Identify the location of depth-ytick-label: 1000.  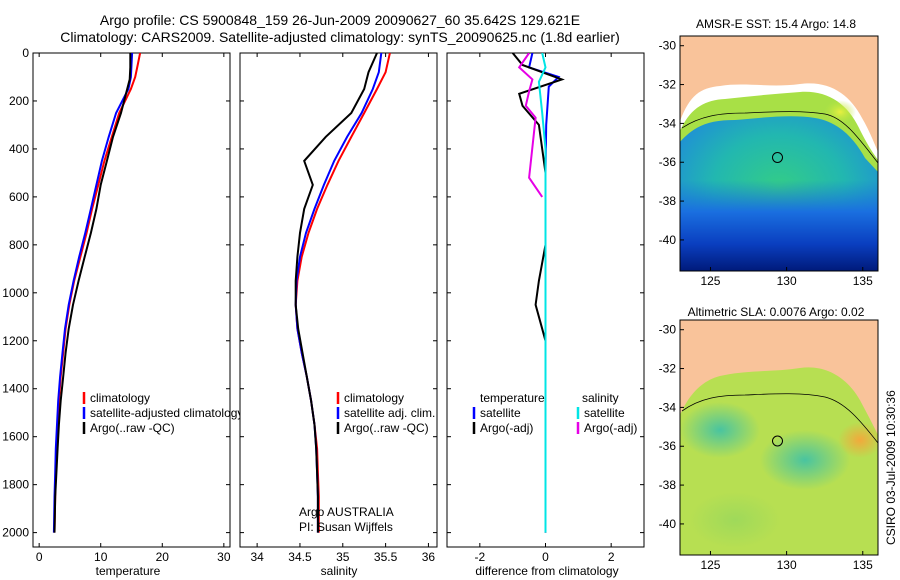
(15, 293).